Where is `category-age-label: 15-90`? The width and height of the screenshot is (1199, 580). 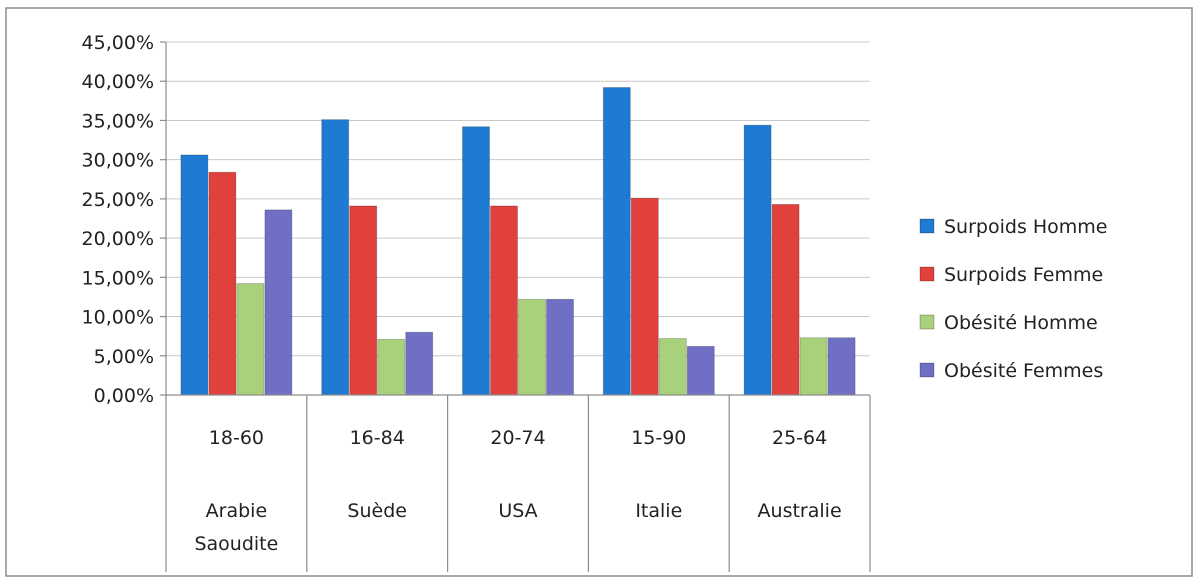
category-age-label: 15-90 is located at coordinates (658, 438).